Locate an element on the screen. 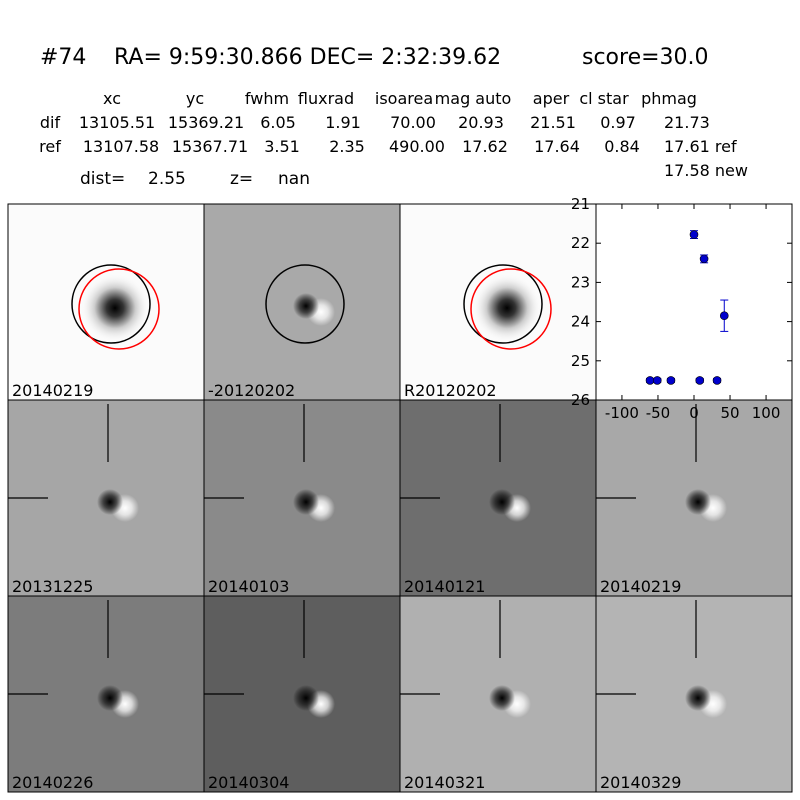 This screenshot has height=800, width=800. table-cell: 20.93 is located at coordinates (481, 122).